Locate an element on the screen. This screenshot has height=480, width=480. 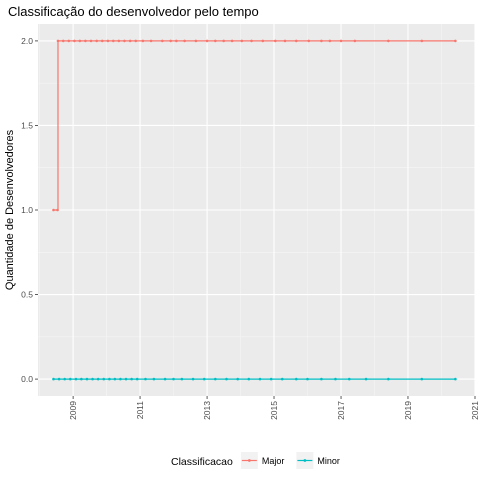
y-tick-label: 2.0 is located at coordinates (27, 41).